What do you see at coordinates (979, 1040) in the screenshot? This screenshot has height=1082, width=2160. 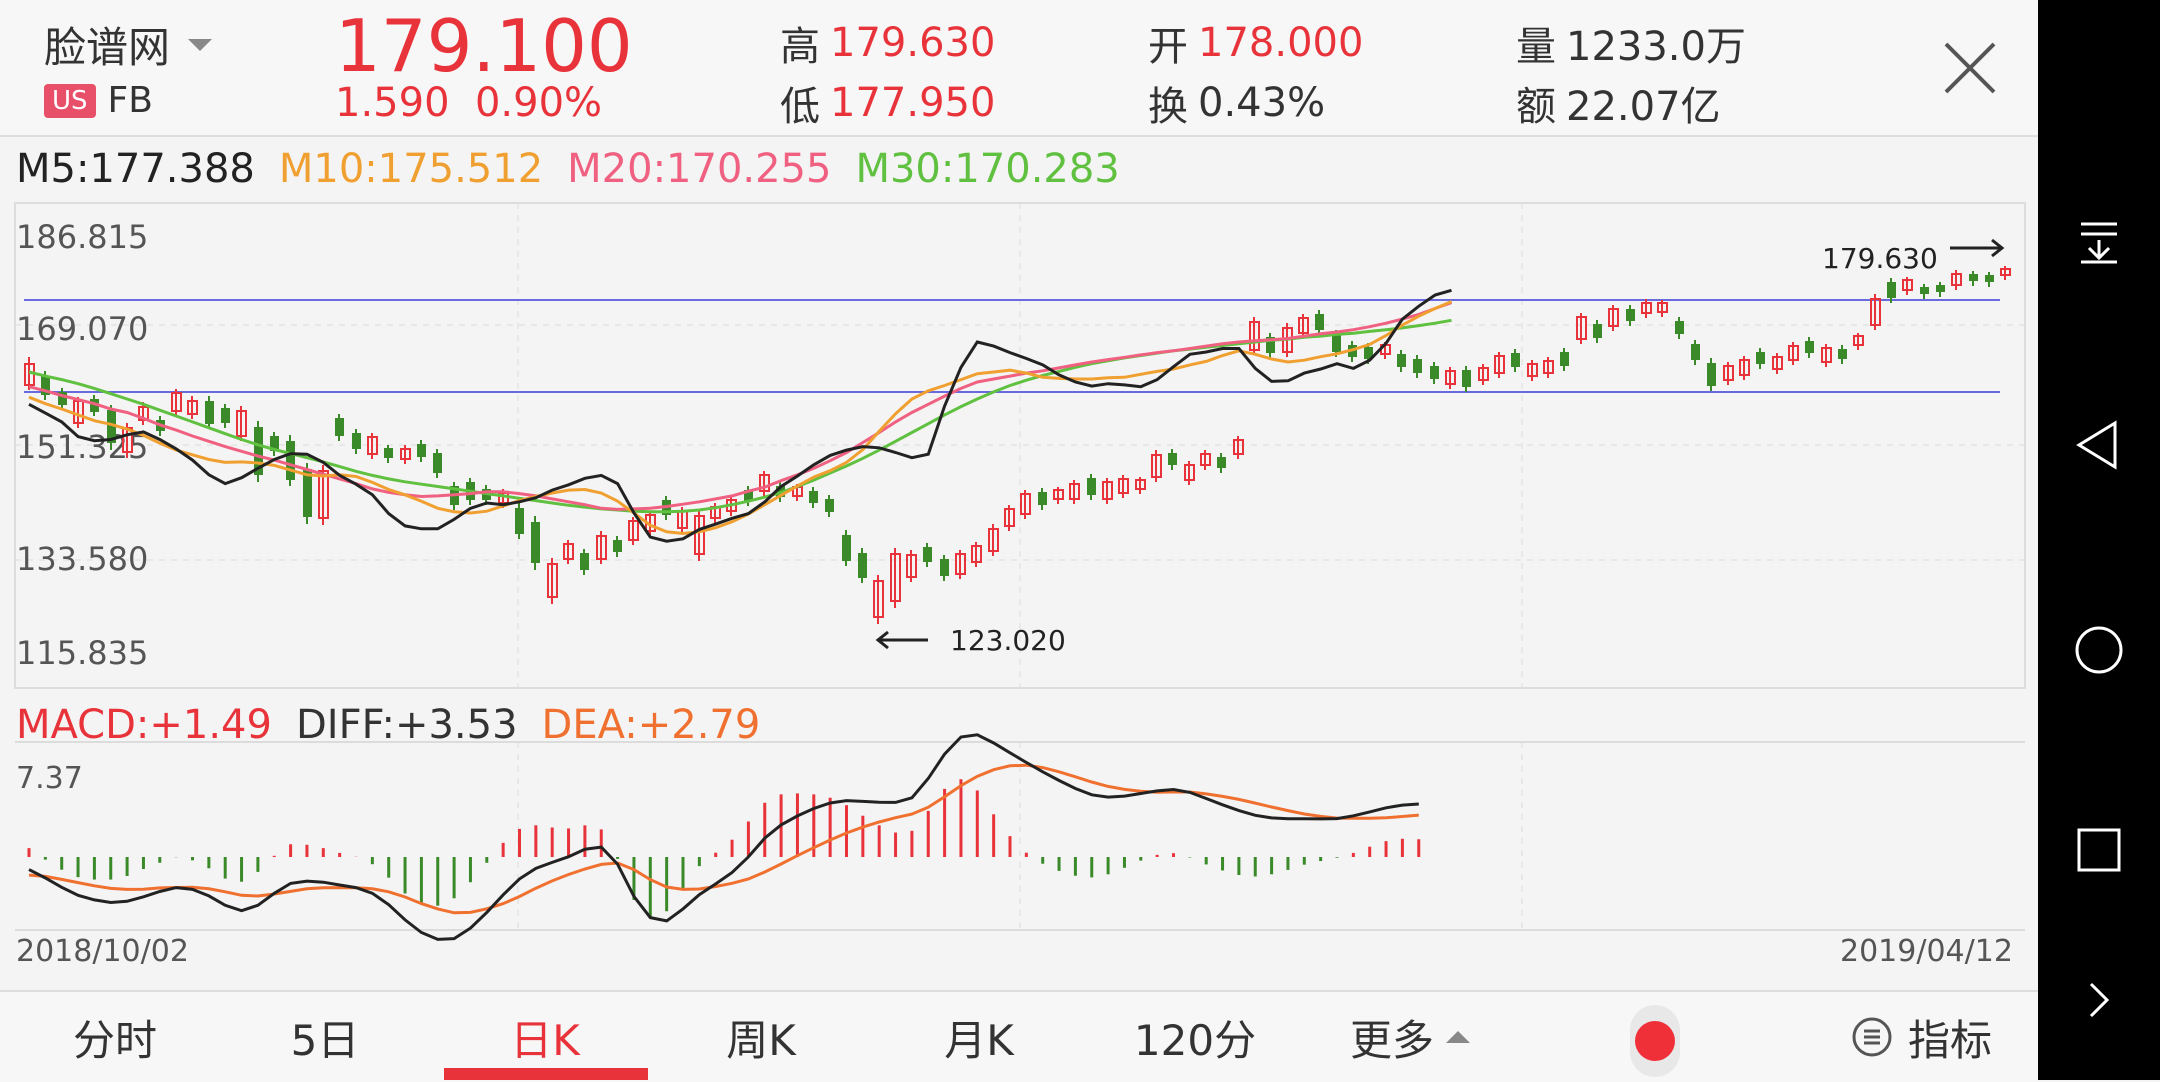 I see `tab-monthly-k: 月K` at bounding box center [979, 1040].